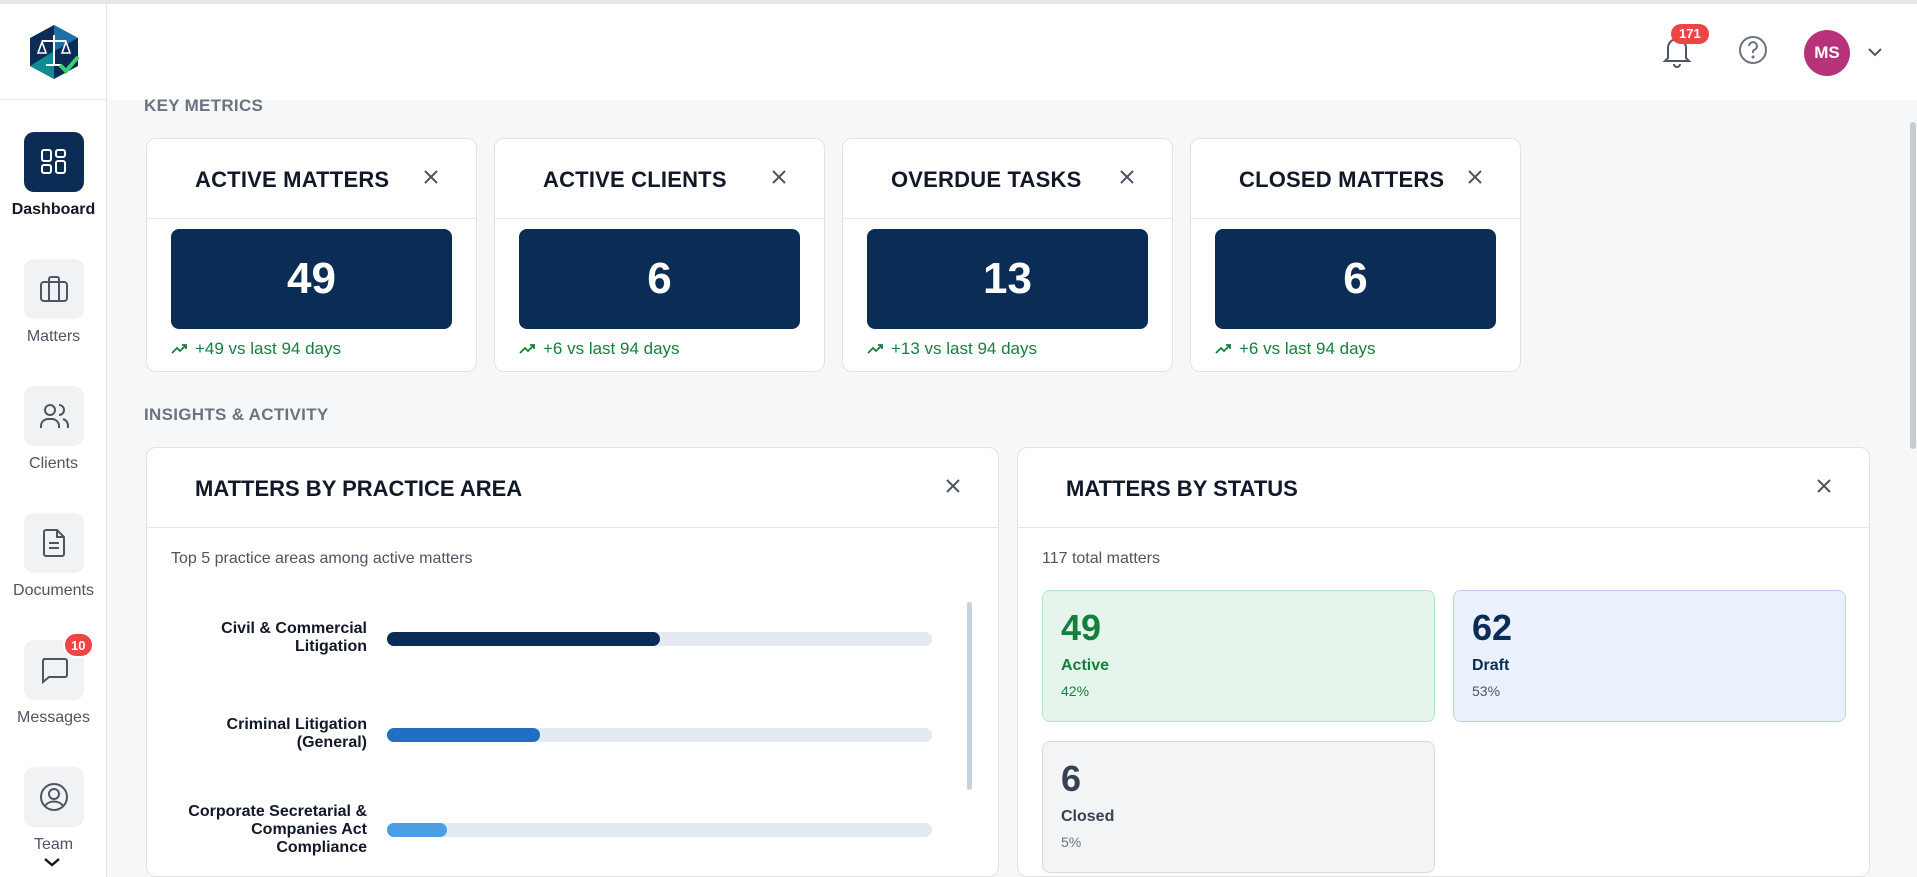 This screenshot has width=1917, height=877. What do you see at coordinates (1012, 52) in the screenshot?
I see `top-header: 171 MS` at bounding box center [1012, 52].